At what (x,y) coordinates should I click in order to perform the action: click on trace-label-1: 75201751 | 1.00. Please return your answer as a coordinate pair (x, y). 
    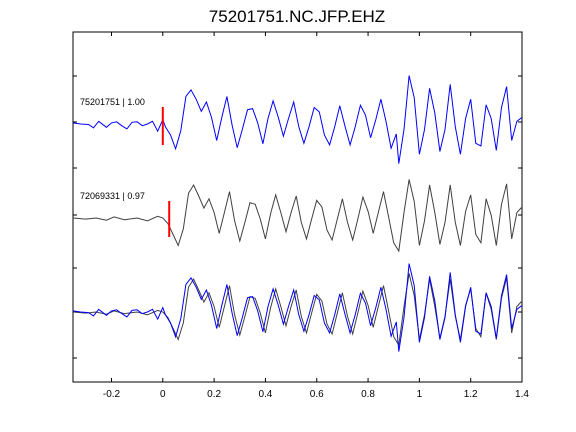
    Looking at the image, I should click on (112, 102).